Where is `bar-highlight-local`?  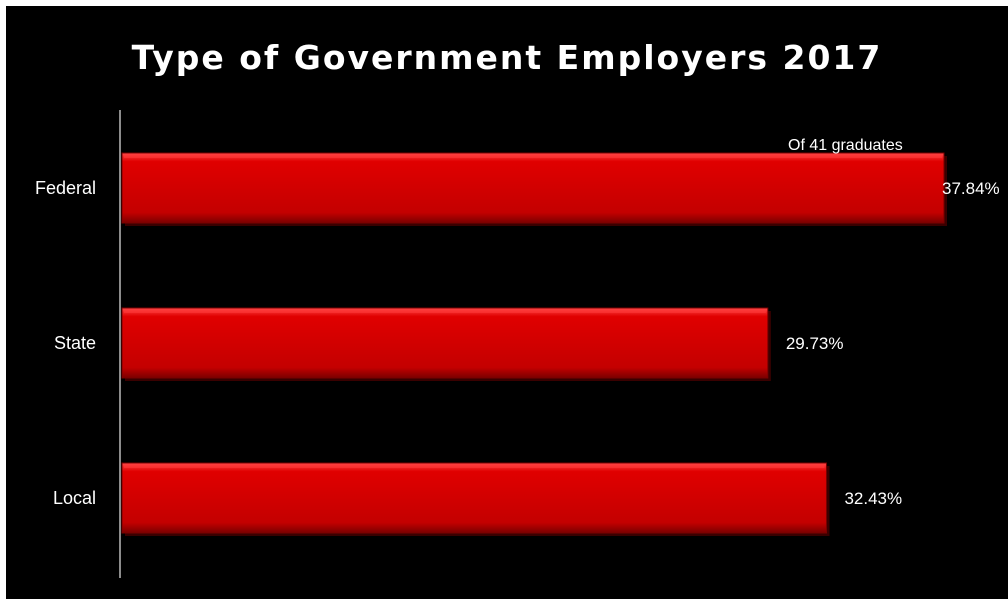 bar-highlight-local is located at coordinates (474, 466).